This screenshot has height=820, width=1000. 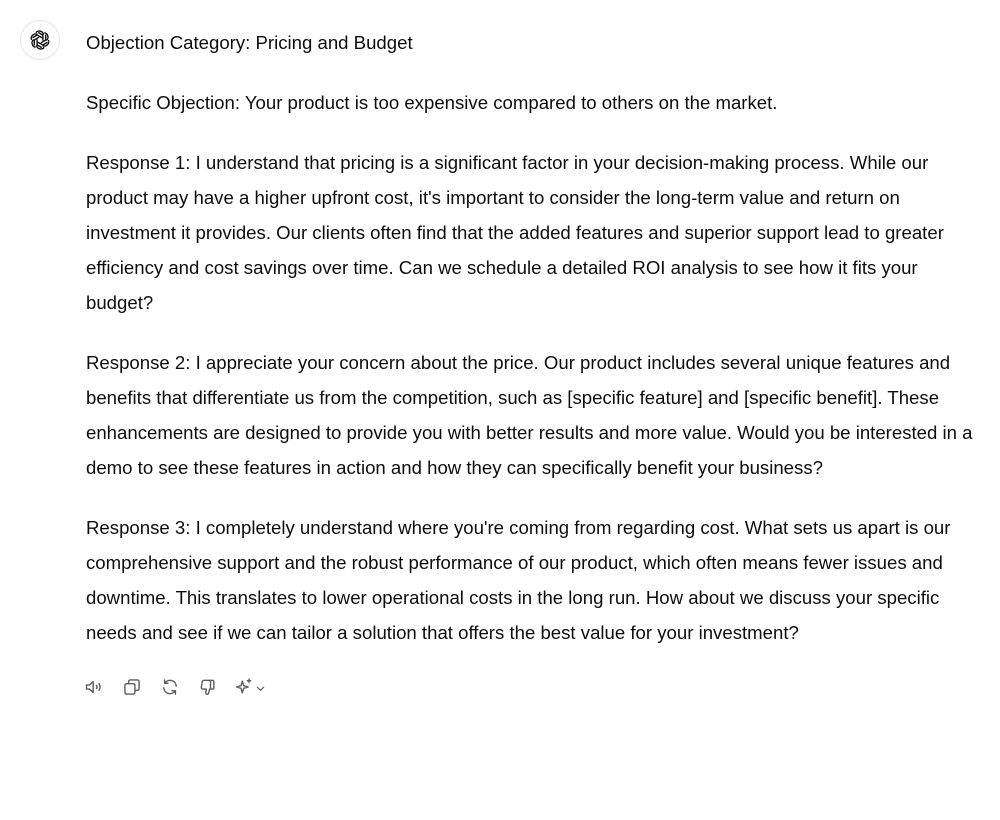 I want to click on change-model-button, so click(x=250, y=687).